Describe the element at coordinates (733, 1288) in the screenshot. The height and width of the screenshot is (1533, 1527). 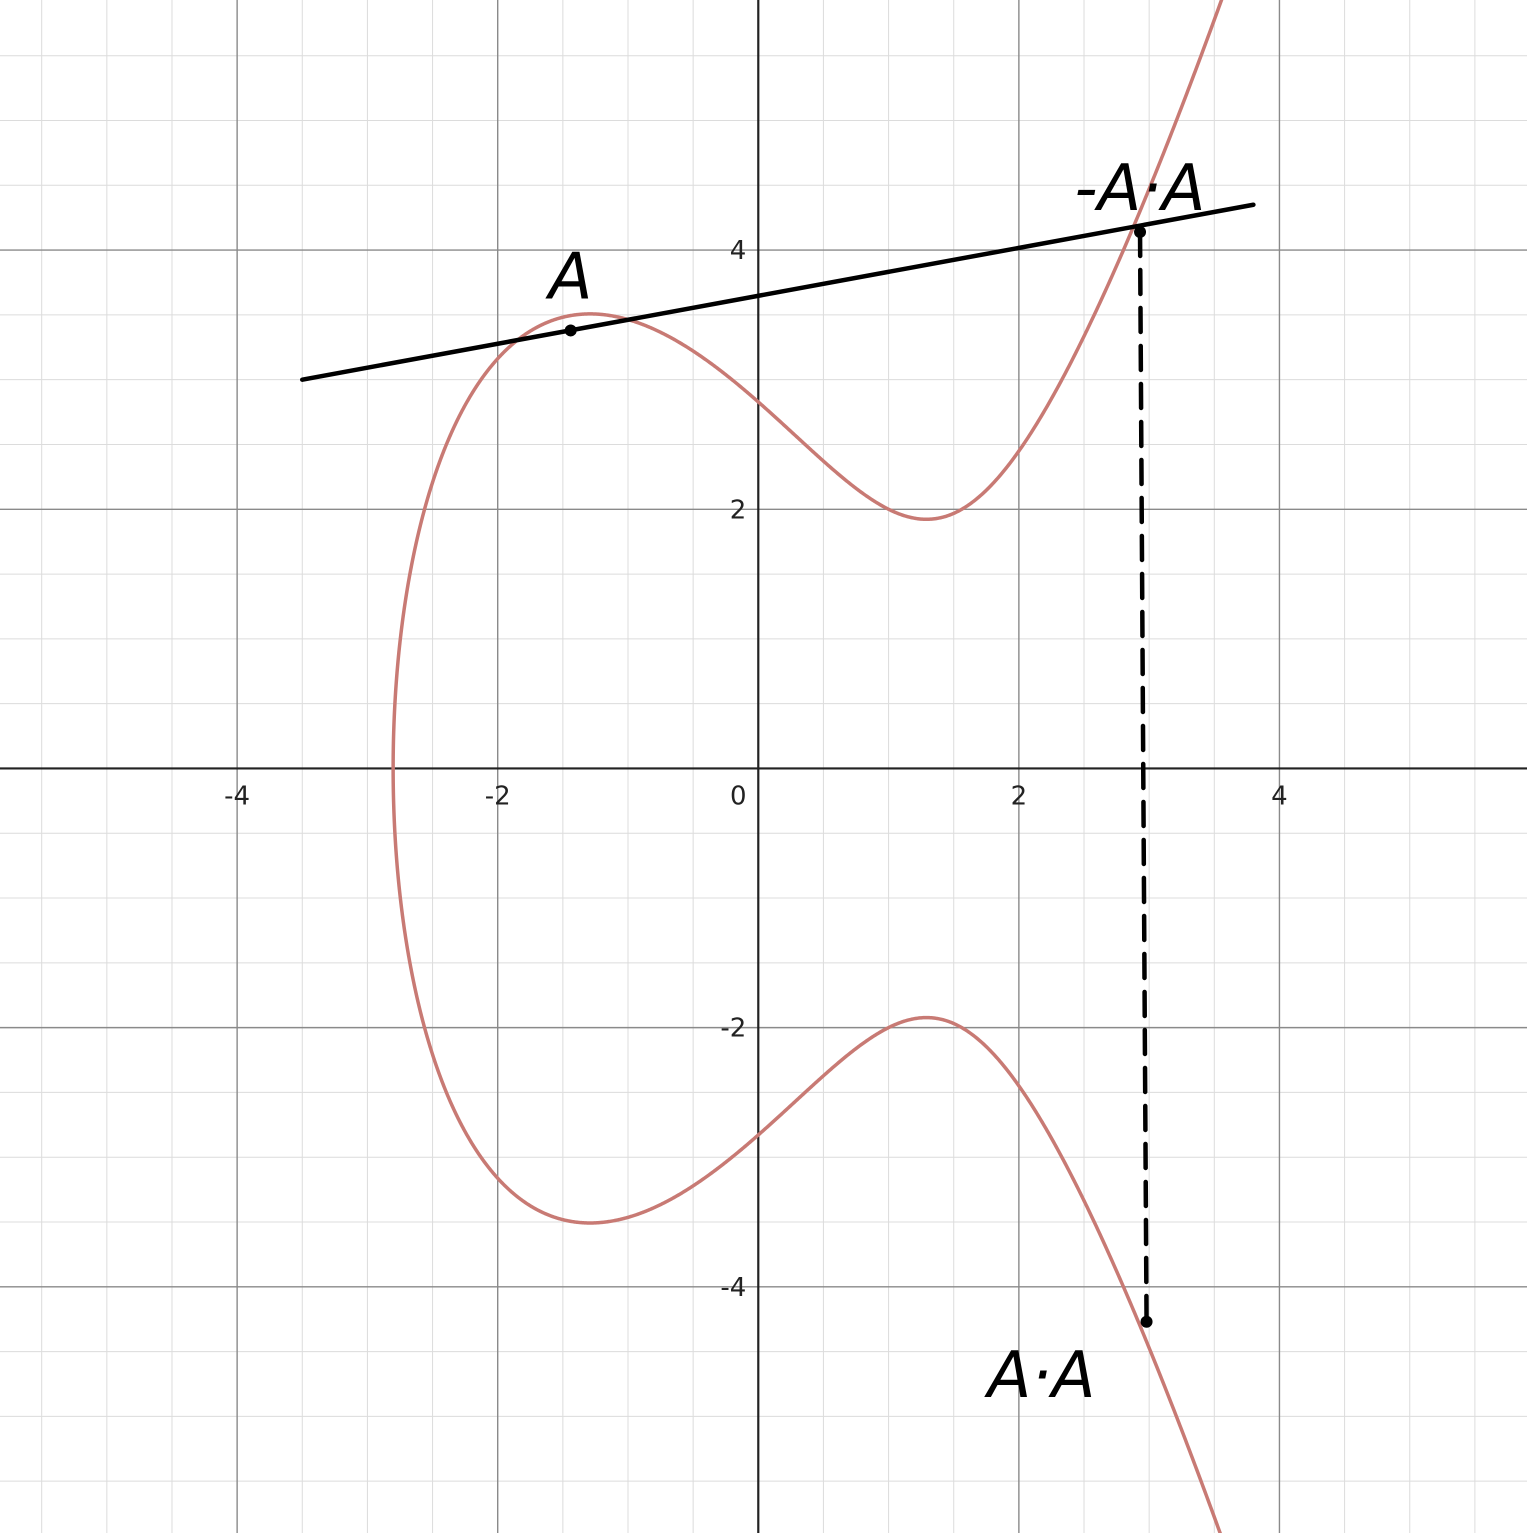
I see `y-tick-label: -4` at that location.